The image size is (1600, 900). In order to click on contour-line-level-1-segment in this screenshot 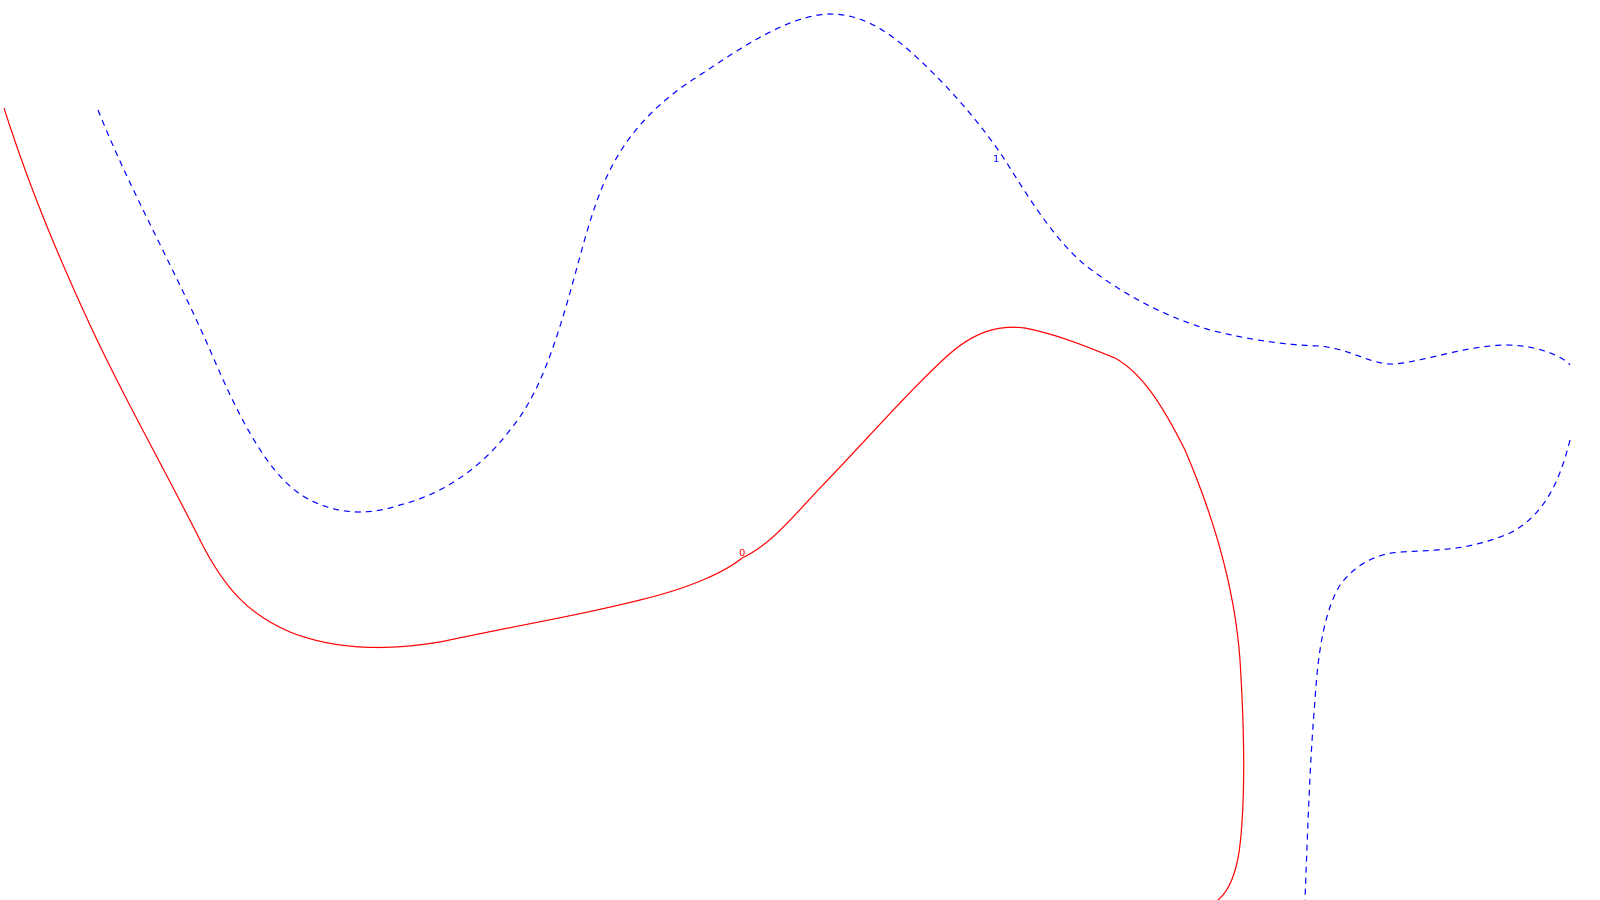, I will do `click(1437, 669)`.